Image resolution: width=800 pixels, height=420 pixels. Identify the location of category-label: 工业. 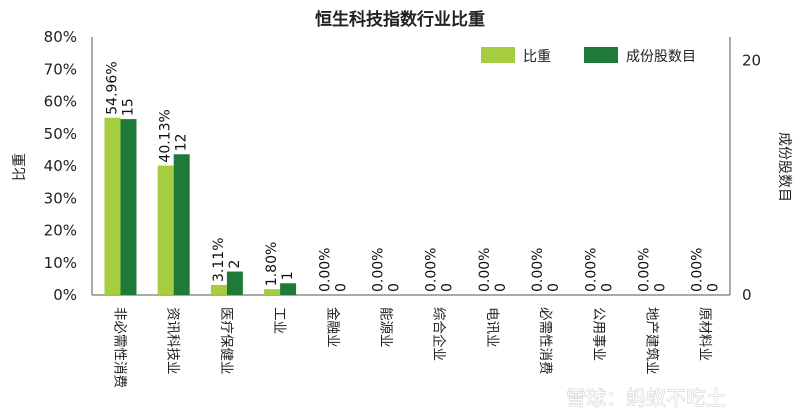
(279, 320).